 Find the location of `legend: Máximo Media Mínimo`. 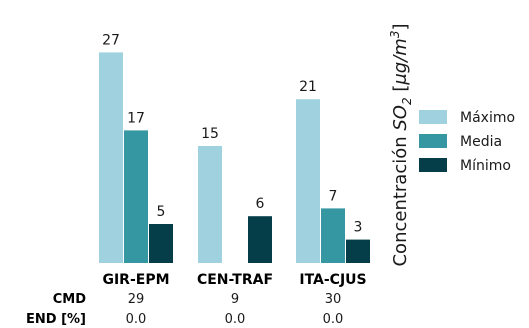

legend: Máximo Media Mínimo is located at coordinates (467, 142).